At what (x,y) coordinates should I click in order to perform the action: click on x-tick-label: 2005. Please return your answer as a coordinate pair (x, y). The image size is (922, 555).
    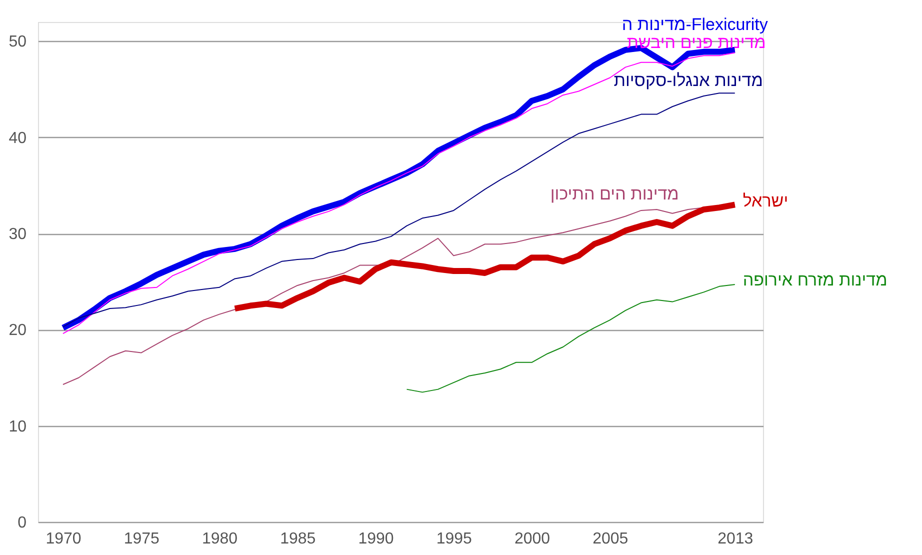
    Looking at the image, I should click on (610, 539).